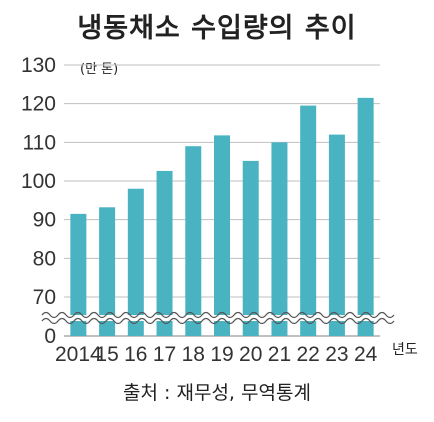 Image resolution: width=434 pixels, height=422 pixels. Describe the element at coordinates (217, 393) in the screenshot. I see `source-note: 출처 : 재무성, 무역통계` at that location.